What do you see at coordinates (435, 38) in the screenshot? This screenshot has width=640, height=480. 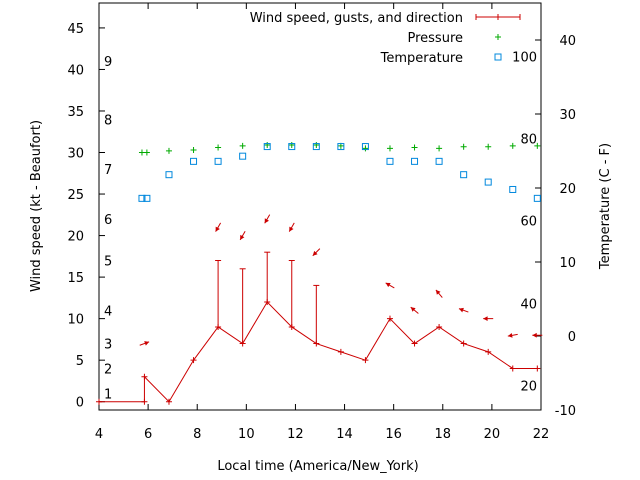 I see `legend-label: Pressure` at bounding box center [435, 38].